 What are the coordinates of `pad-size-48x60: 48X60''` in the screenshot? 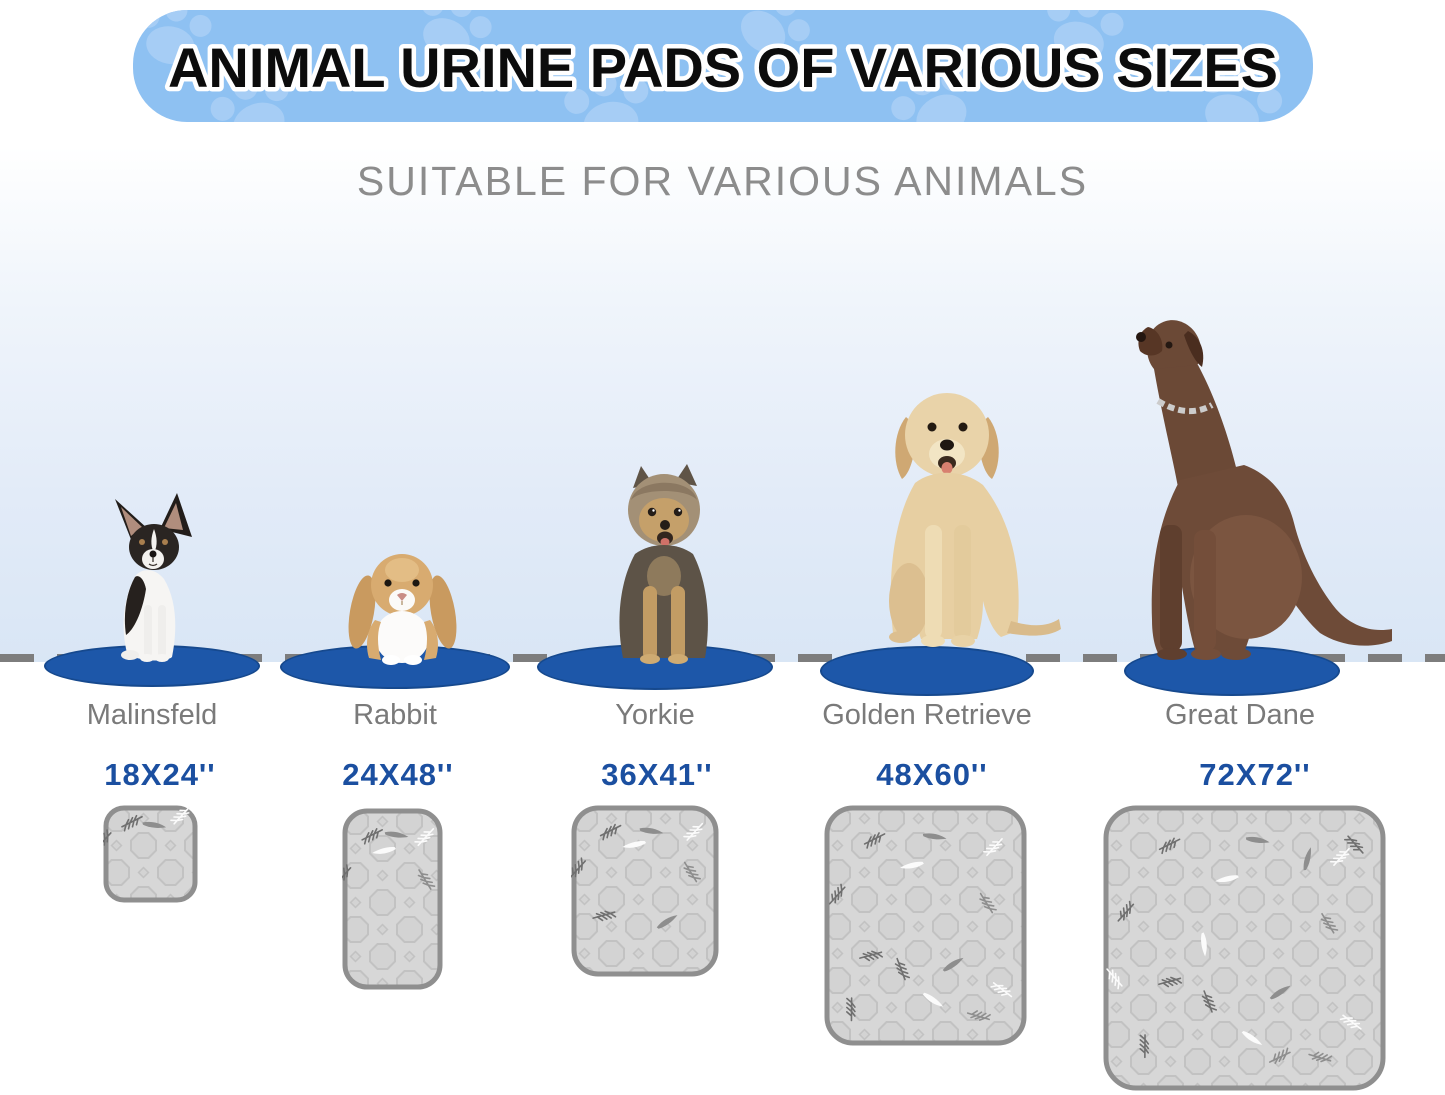 It's located at (932, 774).